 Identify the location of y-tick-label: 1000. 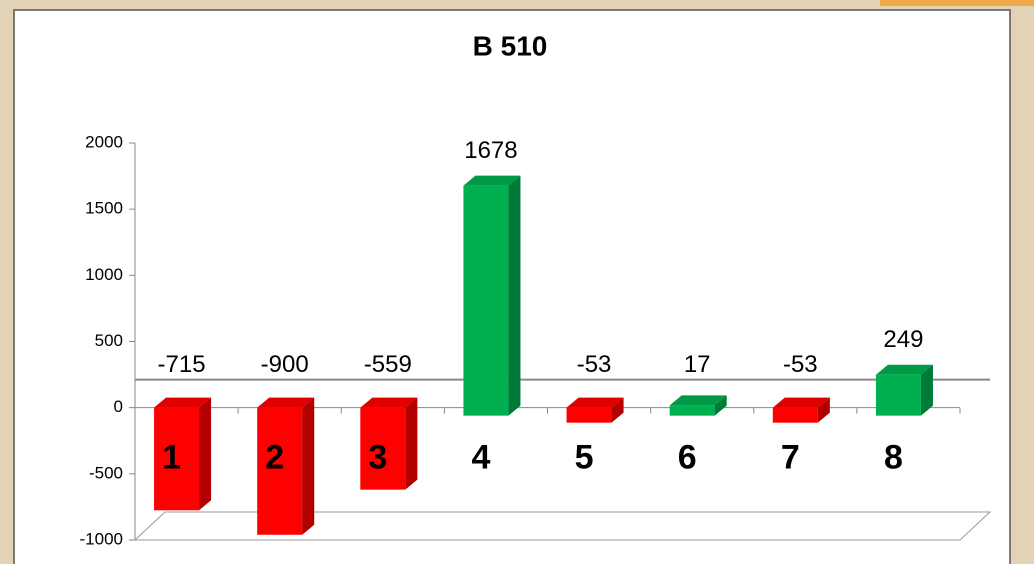
(104, 274).